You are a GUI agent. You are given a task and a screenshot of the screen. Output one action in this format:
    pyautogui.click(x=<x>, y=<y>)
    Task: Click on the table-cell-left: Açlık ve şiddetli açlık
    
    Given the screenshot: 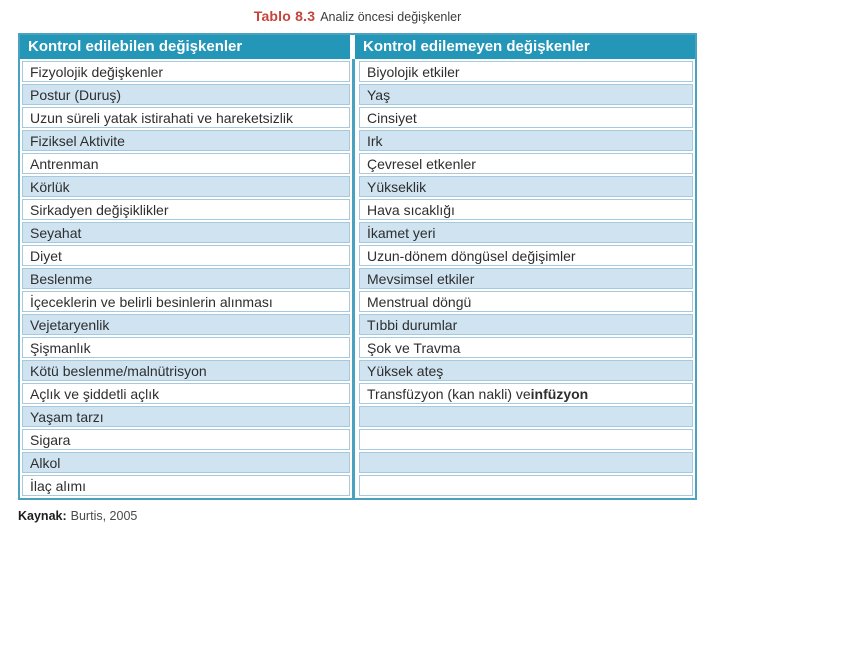 What is the action you would take?
    pyautogui.click(x=186, y=393)
    